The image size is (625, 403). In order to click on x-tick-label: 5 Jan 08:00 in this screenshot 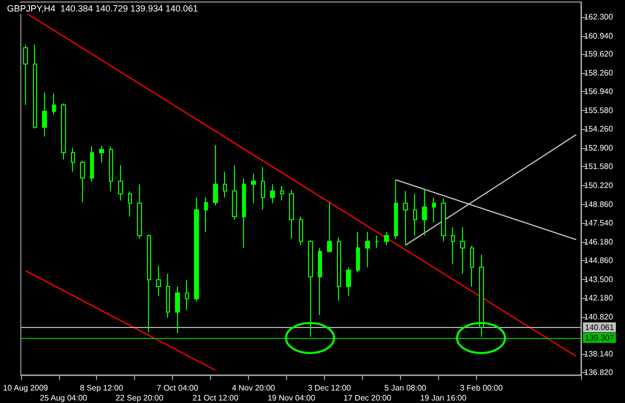, I will do `click(405, 388)`.